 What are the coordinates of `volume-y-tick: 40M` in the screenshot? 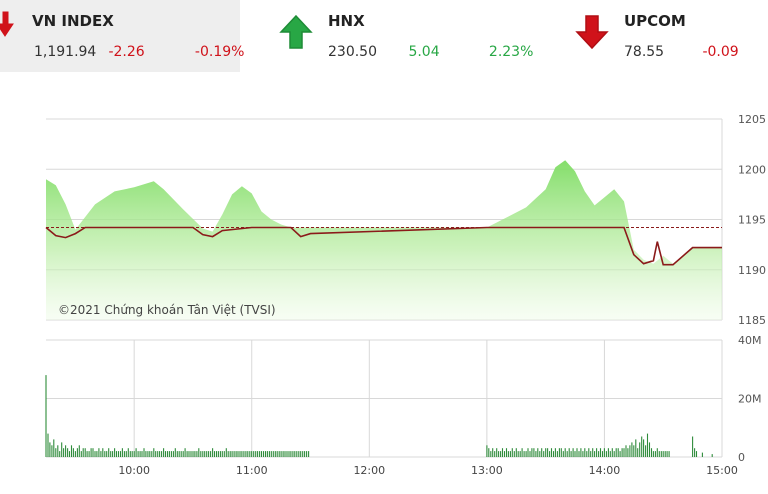 It's located at (750, 340).